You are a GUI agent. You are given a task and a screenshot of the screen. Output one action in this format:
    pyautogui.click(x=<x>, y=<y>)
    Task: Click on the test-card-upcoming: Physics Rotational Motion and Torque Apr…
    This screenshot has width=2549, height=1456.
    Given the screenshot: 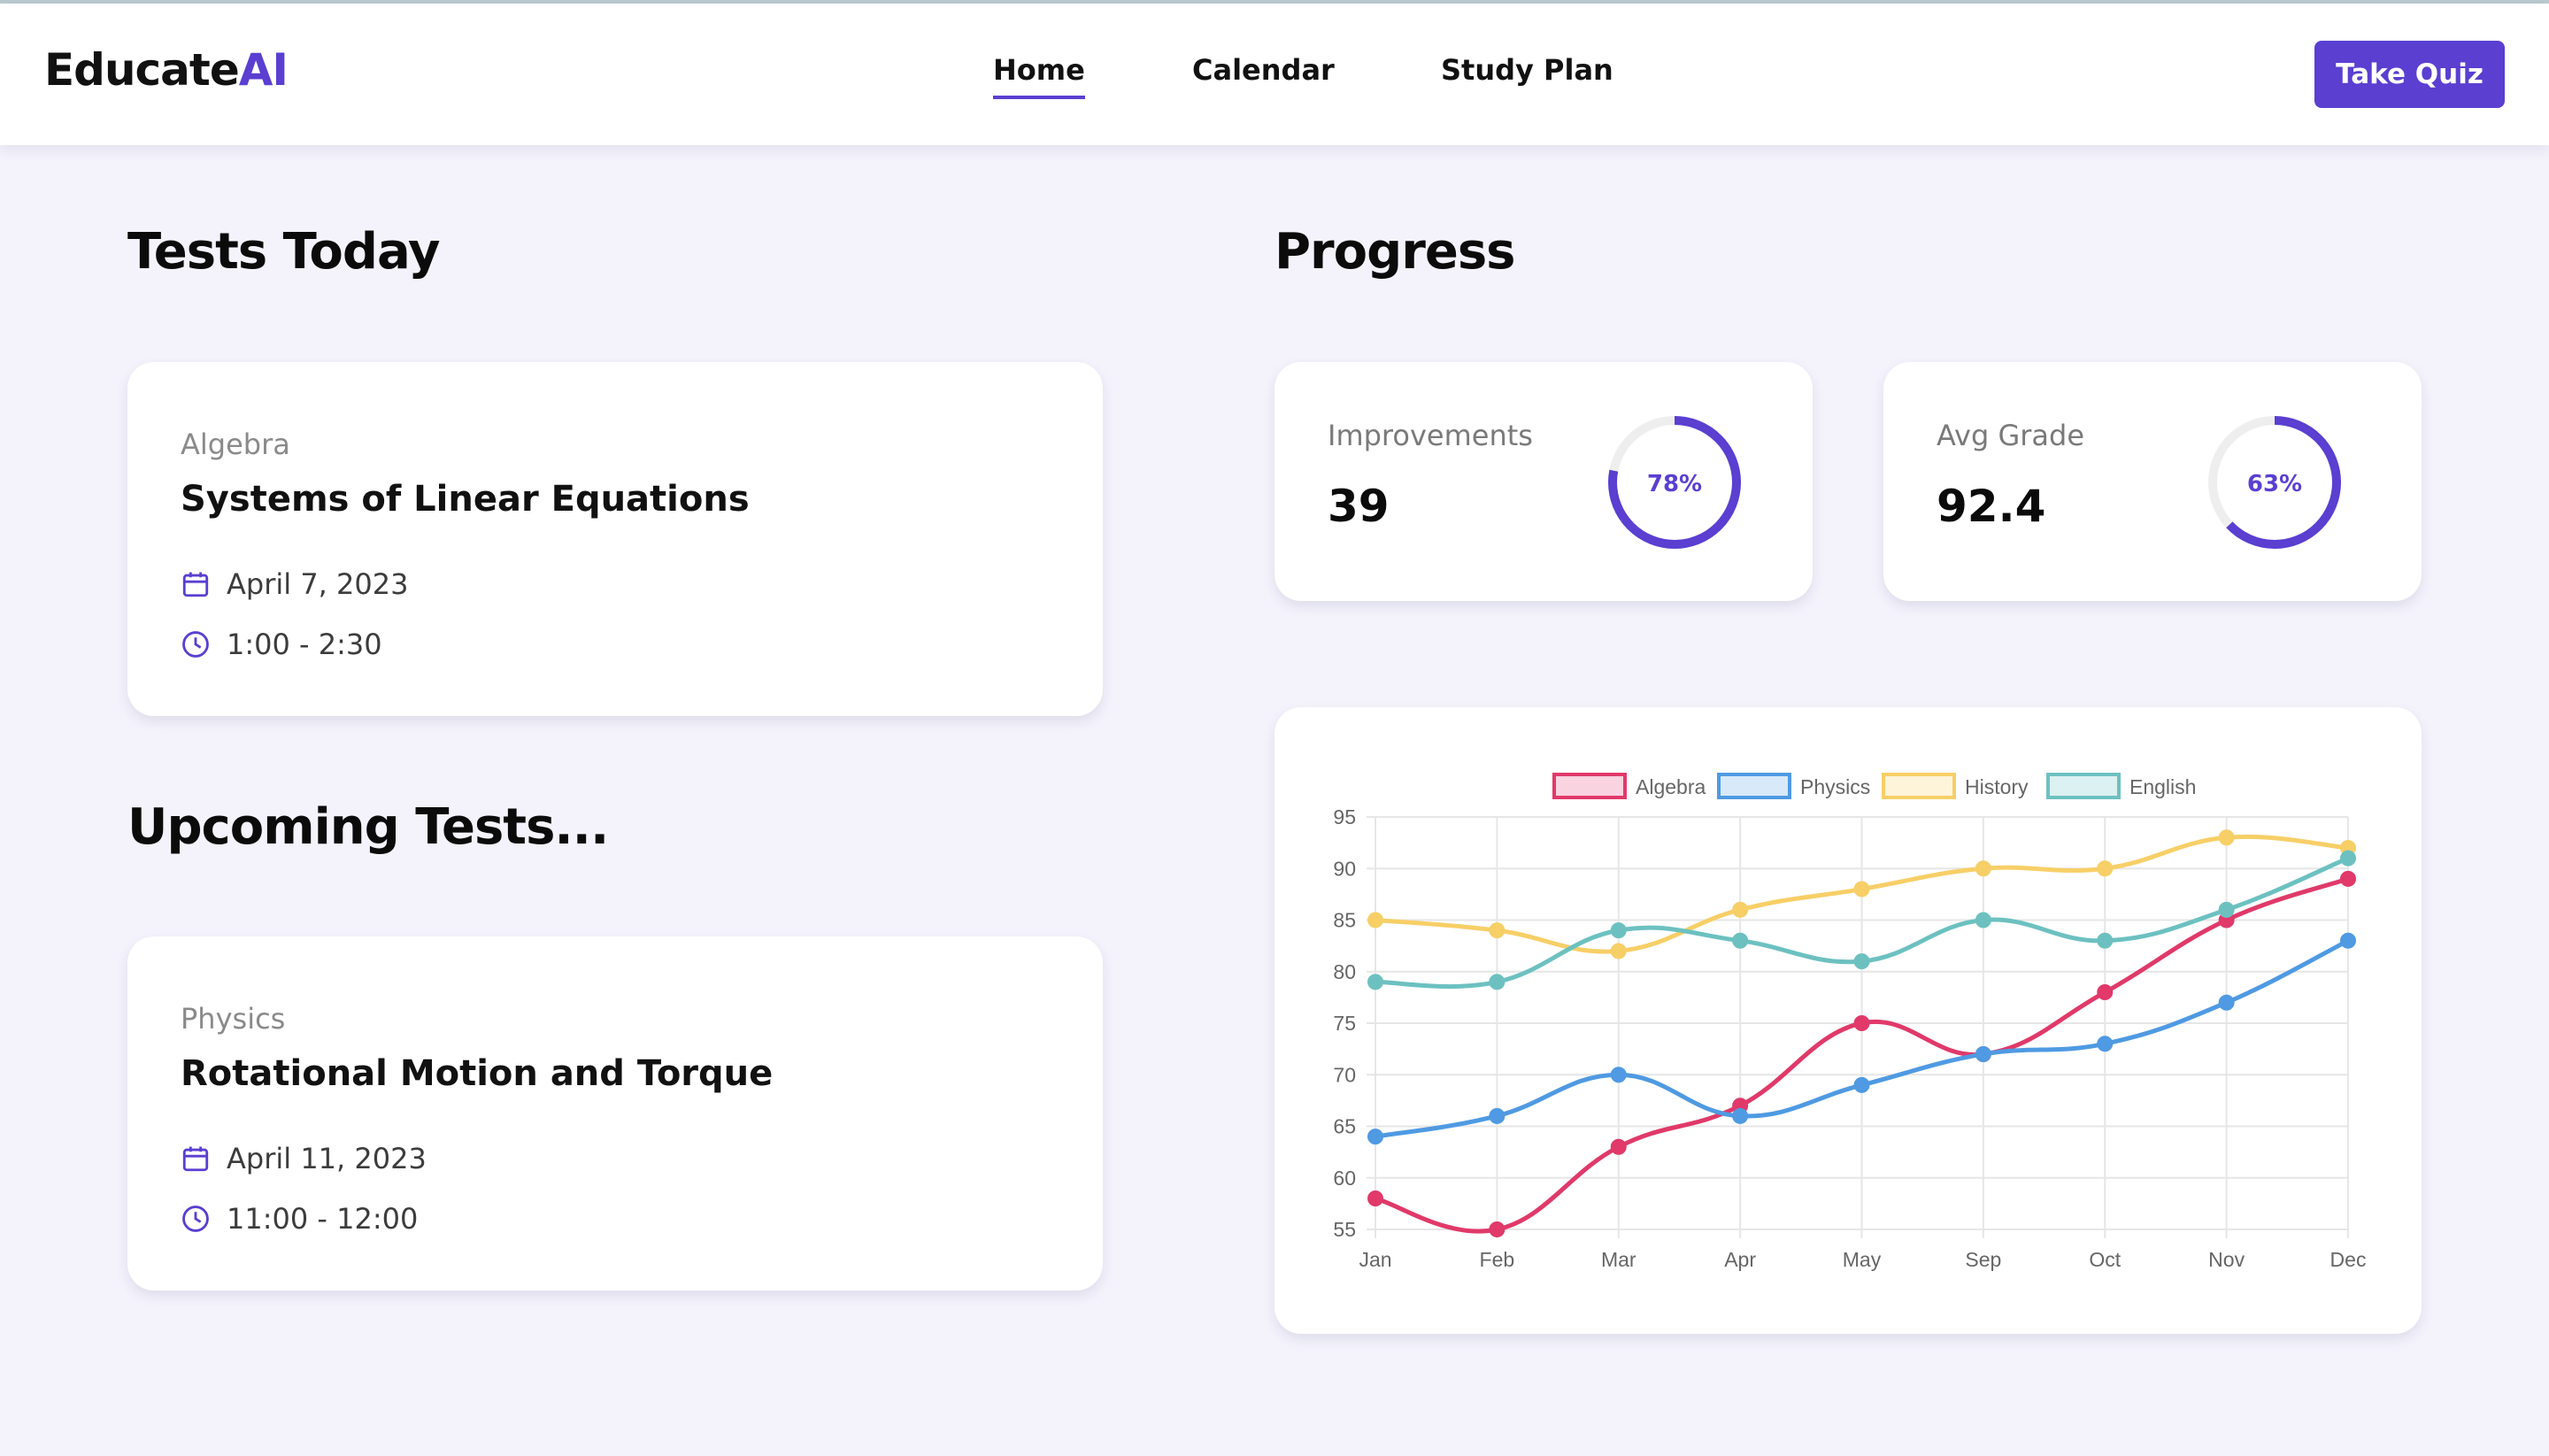 What is the action you would take?
    pyautogui.click(x=615, y=1113)
    